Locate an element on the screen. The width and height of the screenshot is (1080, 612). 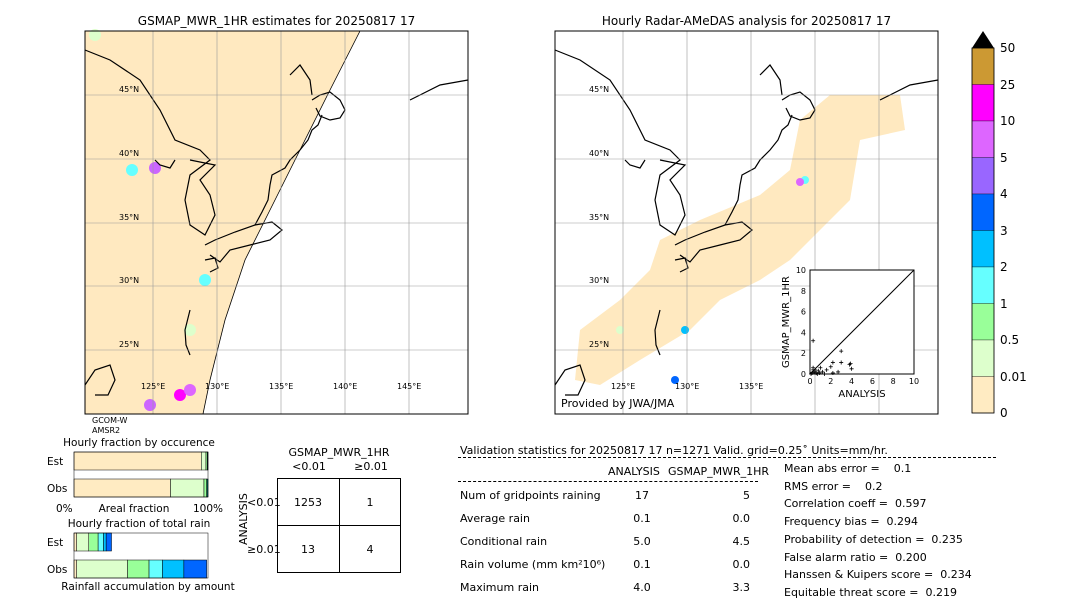
lon-label: 140°E is located at coordinates (345, 386).